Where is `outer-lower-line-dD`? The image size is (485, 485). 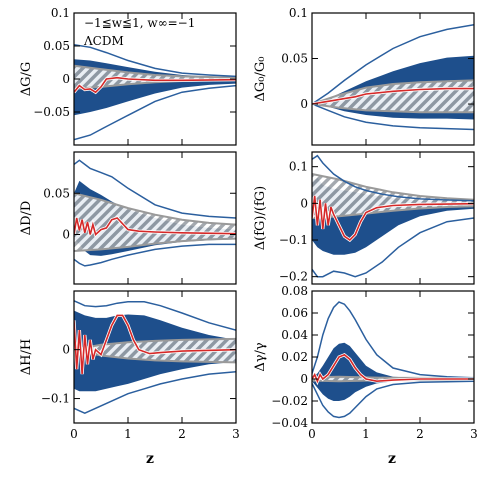
outer-lower-line-dD is located at coordinates (155, 255).